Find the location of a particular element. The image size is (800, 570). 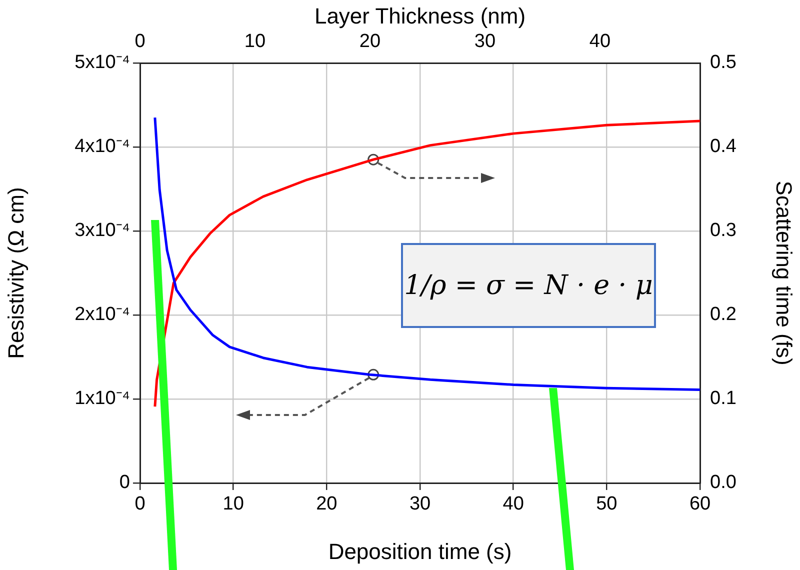

y-axis-title: Resistivity (Ω cm) is located at coordinates (15, 273).